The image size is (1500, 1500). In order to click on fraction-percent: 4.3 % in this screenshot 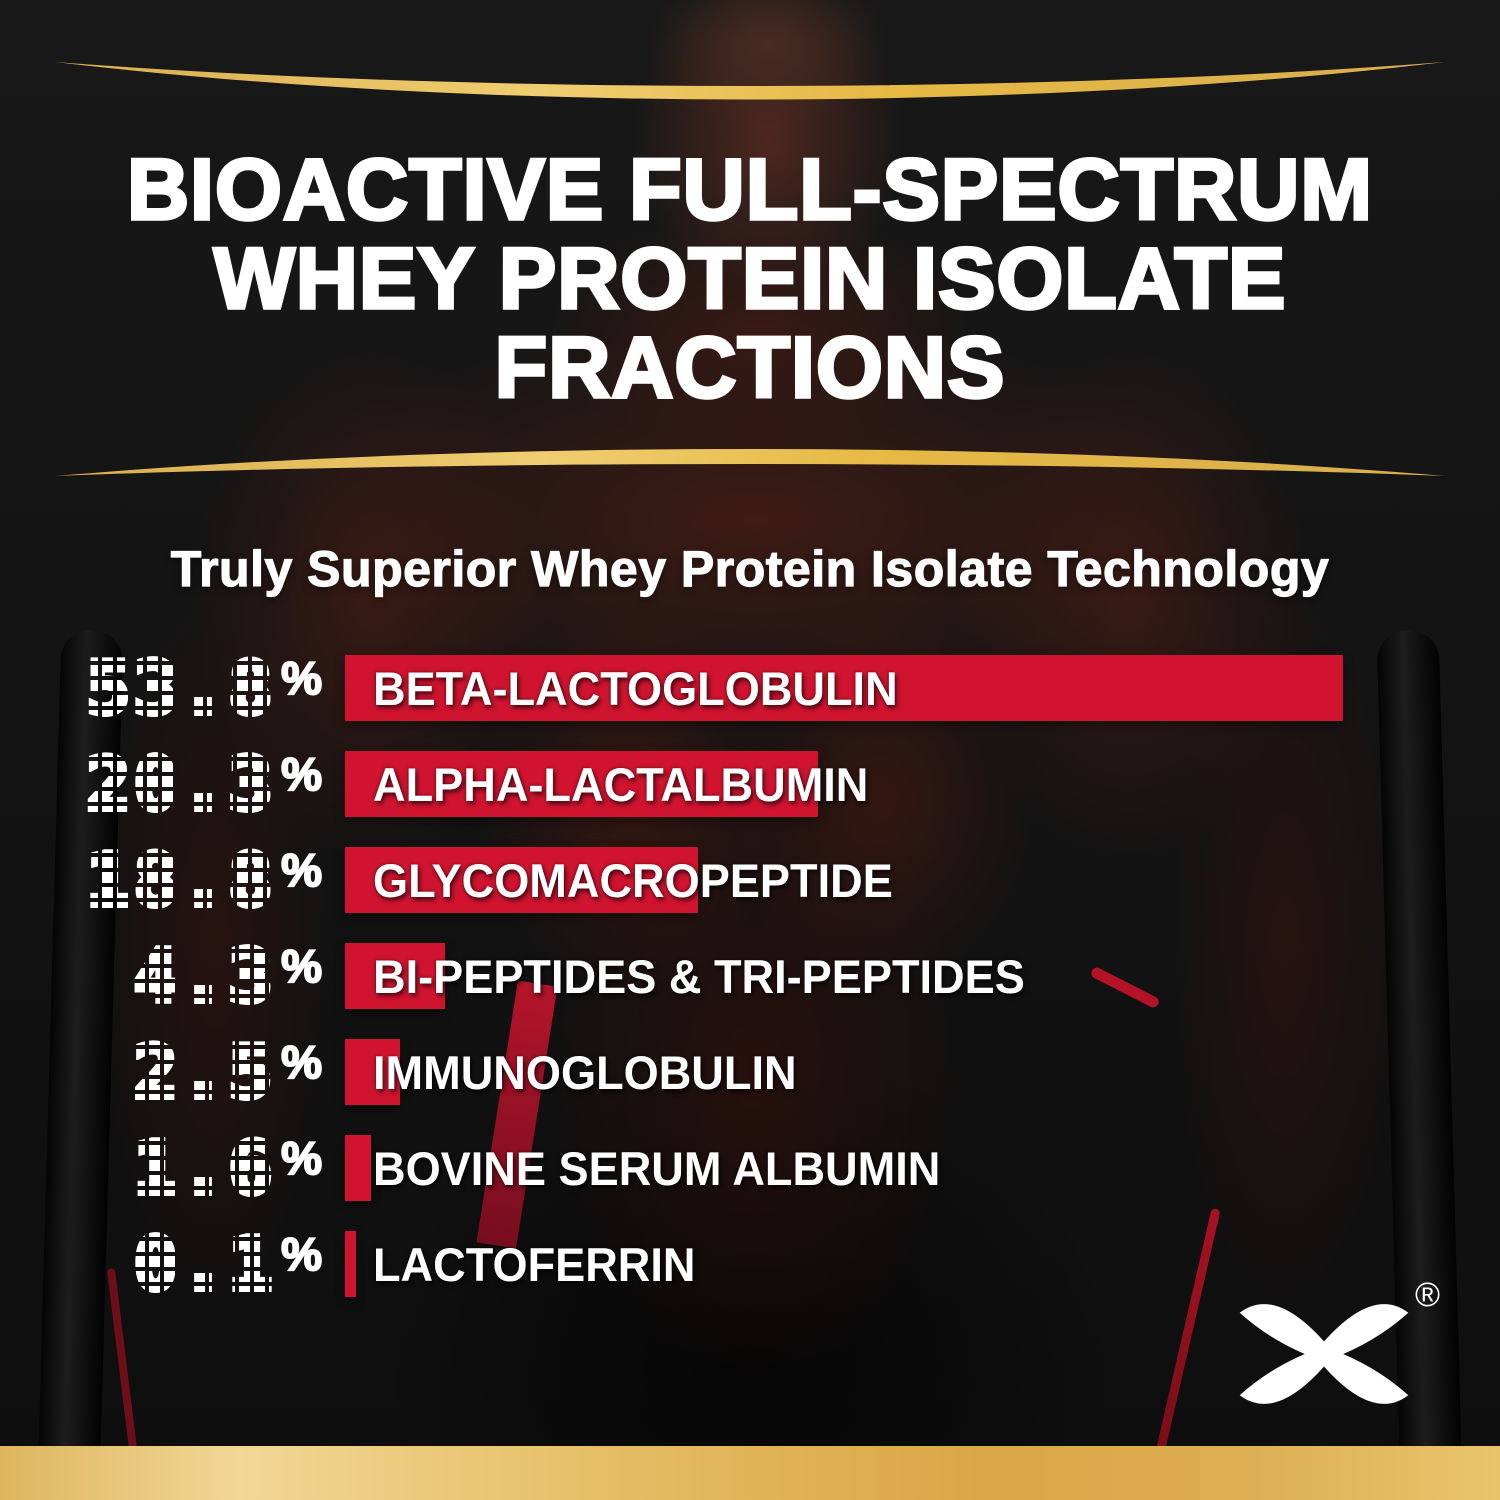, I will do `click(161, 976)`.